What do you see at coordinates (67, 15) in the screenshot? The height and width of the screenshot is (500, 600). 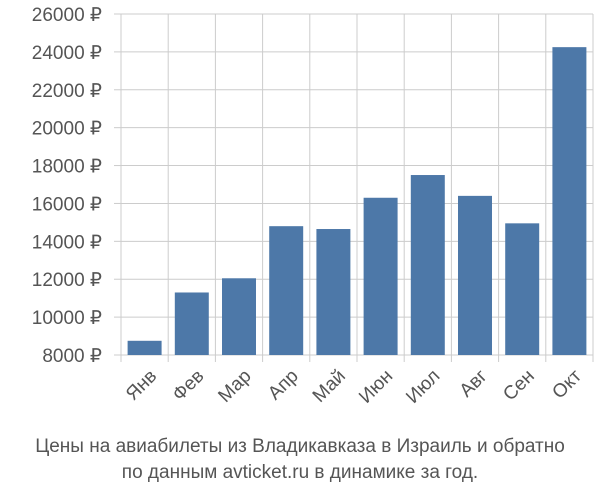 I see `y-tick-label: 26000 ₽` at bounding box center [67, 15].